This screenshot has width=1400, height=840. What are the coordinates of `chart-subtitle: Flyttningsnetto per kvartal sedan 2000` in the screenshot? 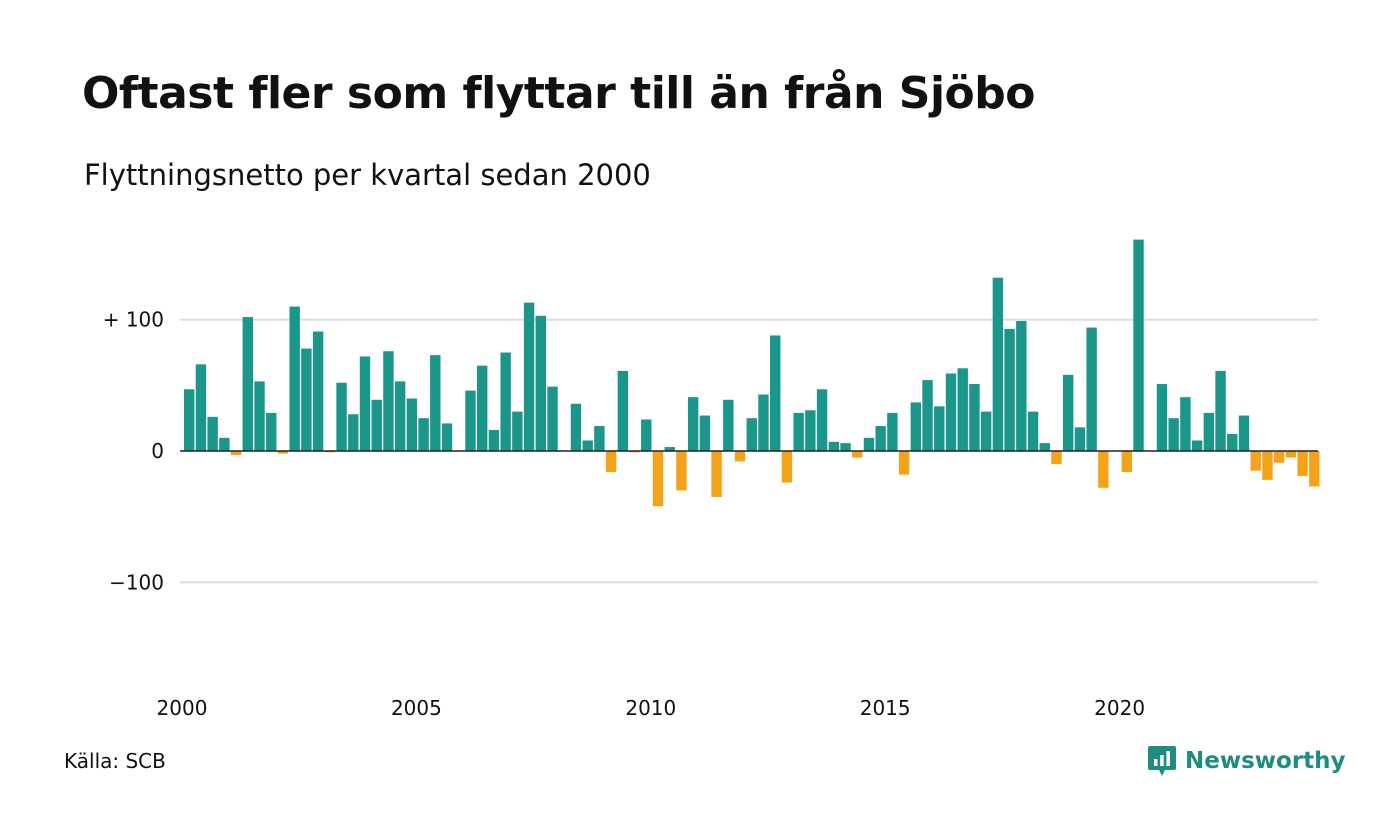 It's located at (367, 175).